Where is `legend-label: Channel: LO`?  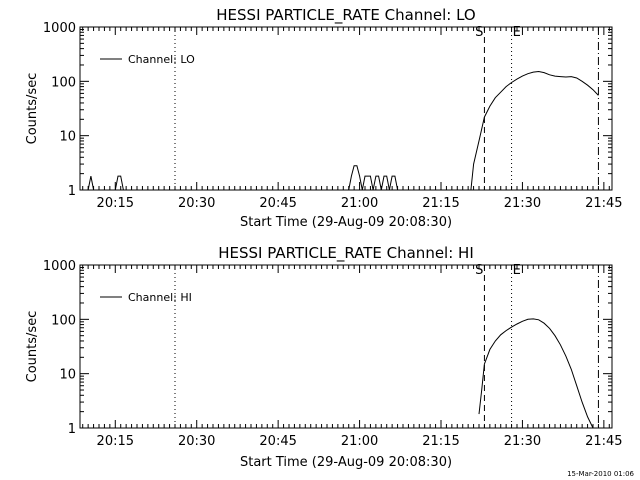
legend-label: Channel: LO is located at coordinates (161, 59).